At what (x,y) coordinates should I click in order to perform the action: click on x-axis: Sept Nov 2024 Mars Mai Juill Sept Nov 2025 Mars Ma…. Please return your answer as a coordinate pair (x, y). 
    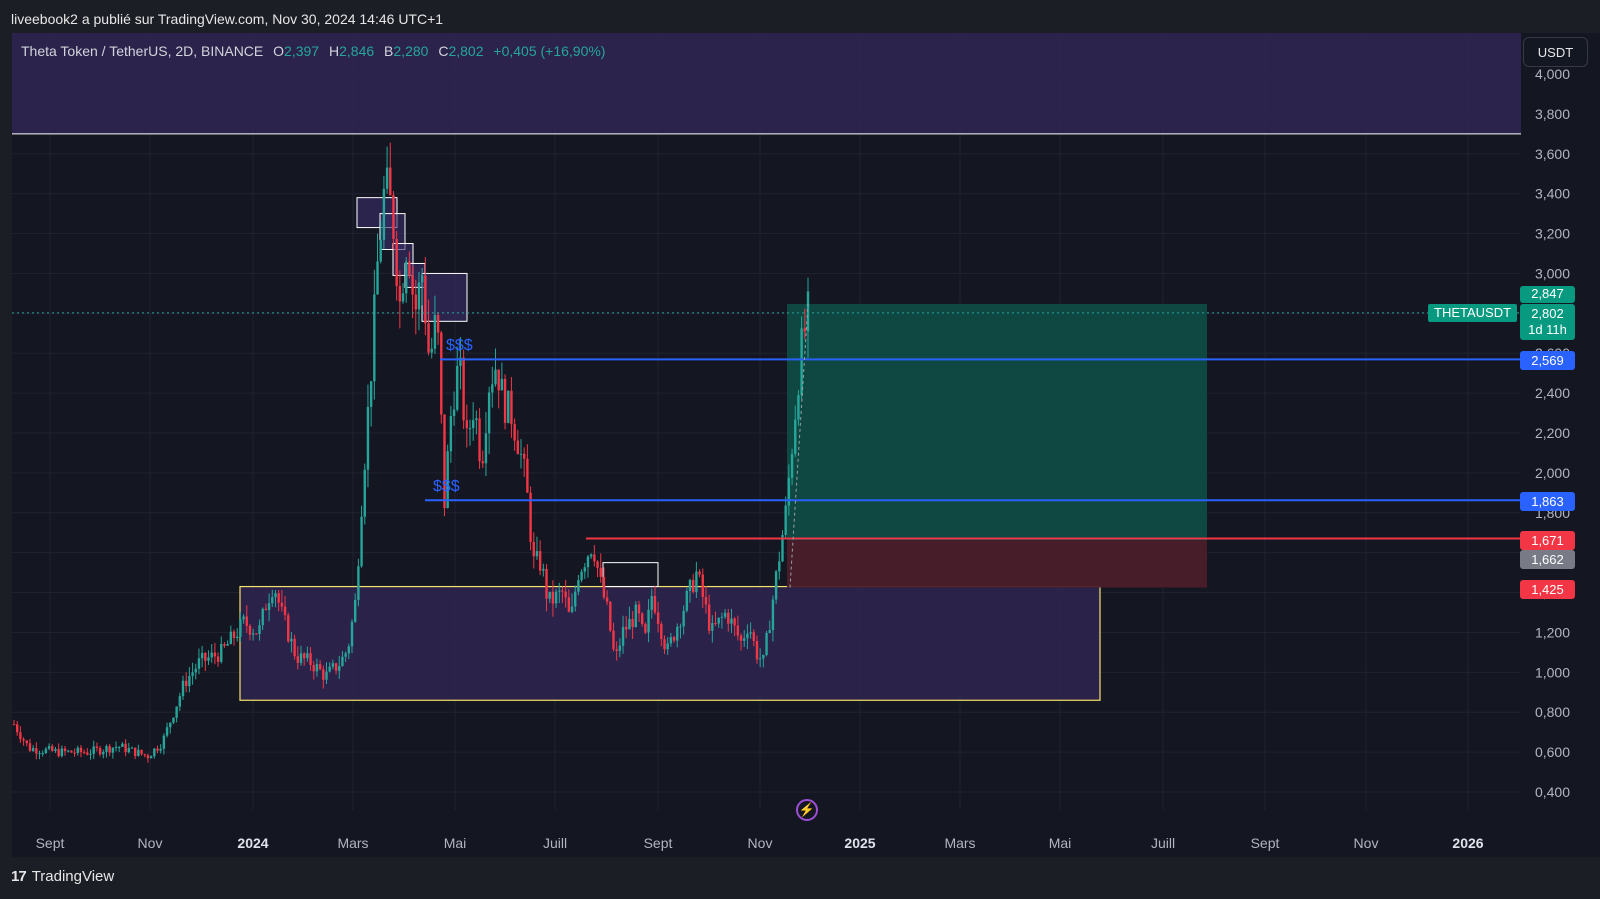
    Looking at the image, I should click on (760, 843).